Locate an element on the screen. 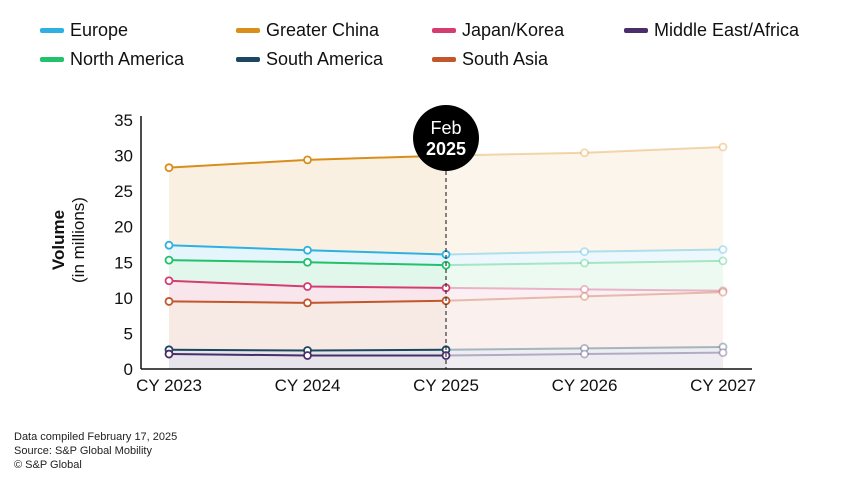 The image size is (859, 484). y-tick-label: 15 is located at coordinates (123, 262).